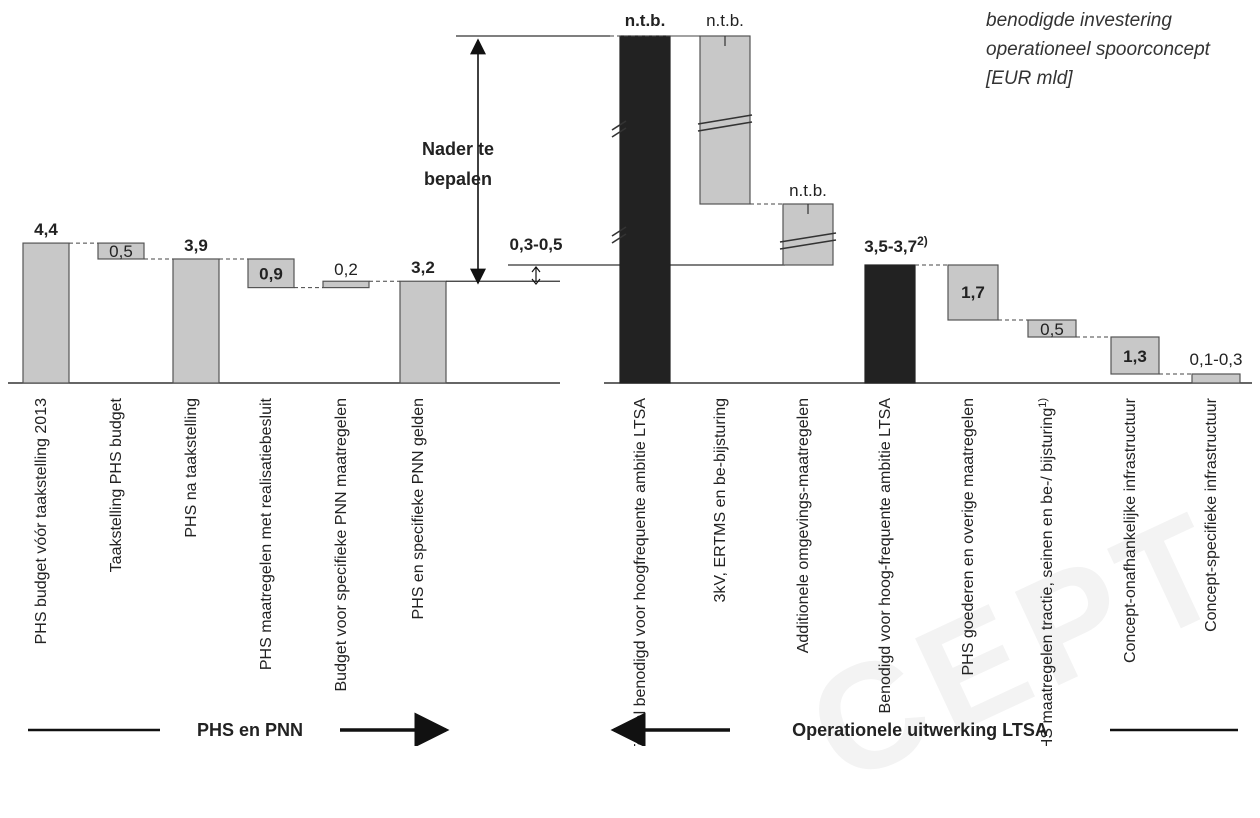  I want to click on category-label-left-0: PHS budget vóór taakstelling 2013, so click(41, 521).